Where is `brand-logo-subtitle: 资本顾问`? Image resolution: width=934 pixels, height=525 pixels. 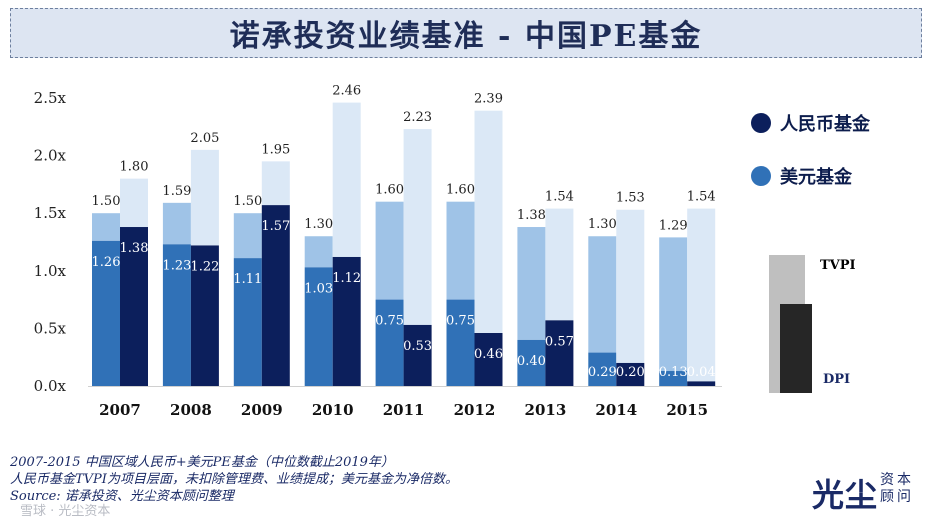
brand-logo-subtitle: 资本顾问 is located at coordinates (897, 488).